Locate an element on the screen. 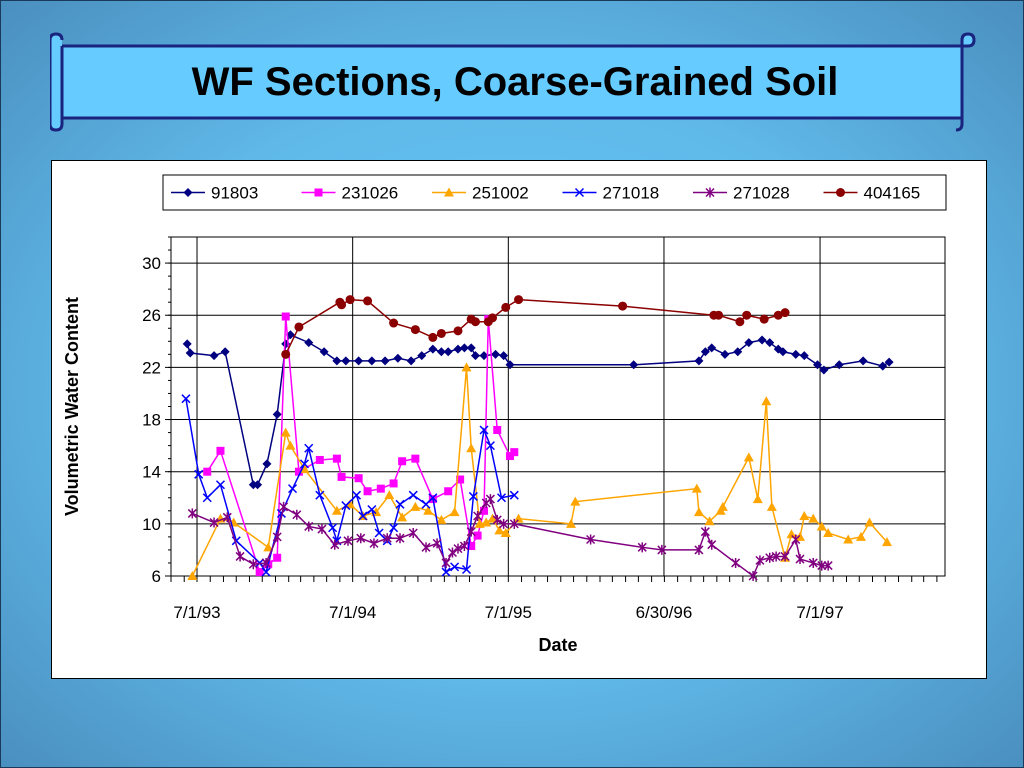 The width and height of the screenshot is (1024, 768). slide-title: WF Sections, Coarse-Grained Soil is located at coordinates (515, 81).